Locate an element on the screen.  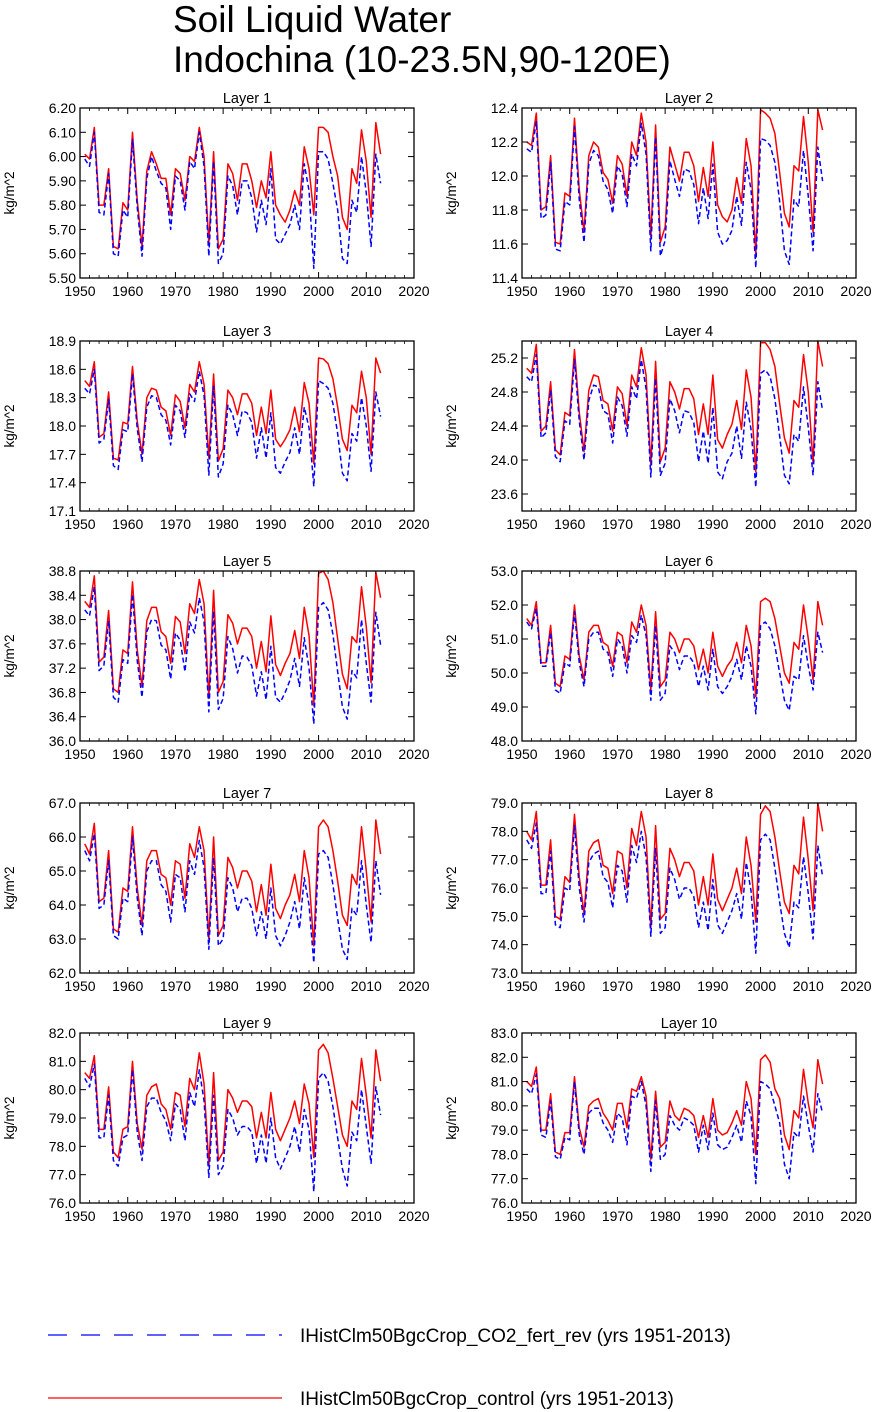
panel-title: Layer 9 is located at coordinates (247, 1024).